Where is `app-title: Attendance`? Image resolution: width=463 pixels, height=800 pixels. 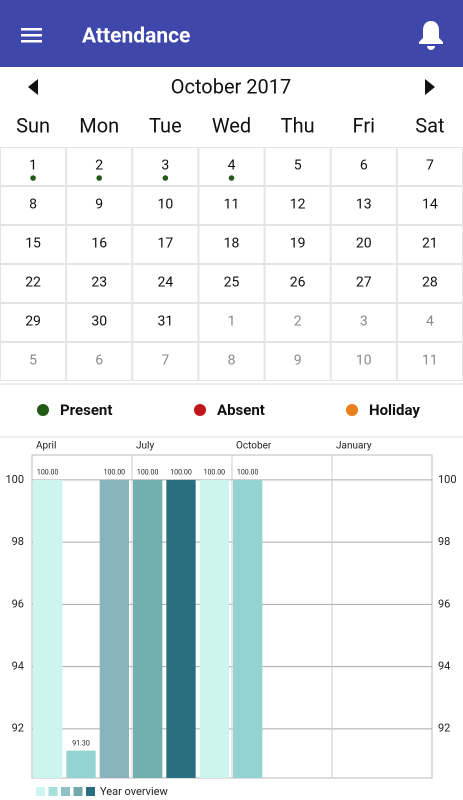 app-title: Attendance is located at coordinates (136, 37).